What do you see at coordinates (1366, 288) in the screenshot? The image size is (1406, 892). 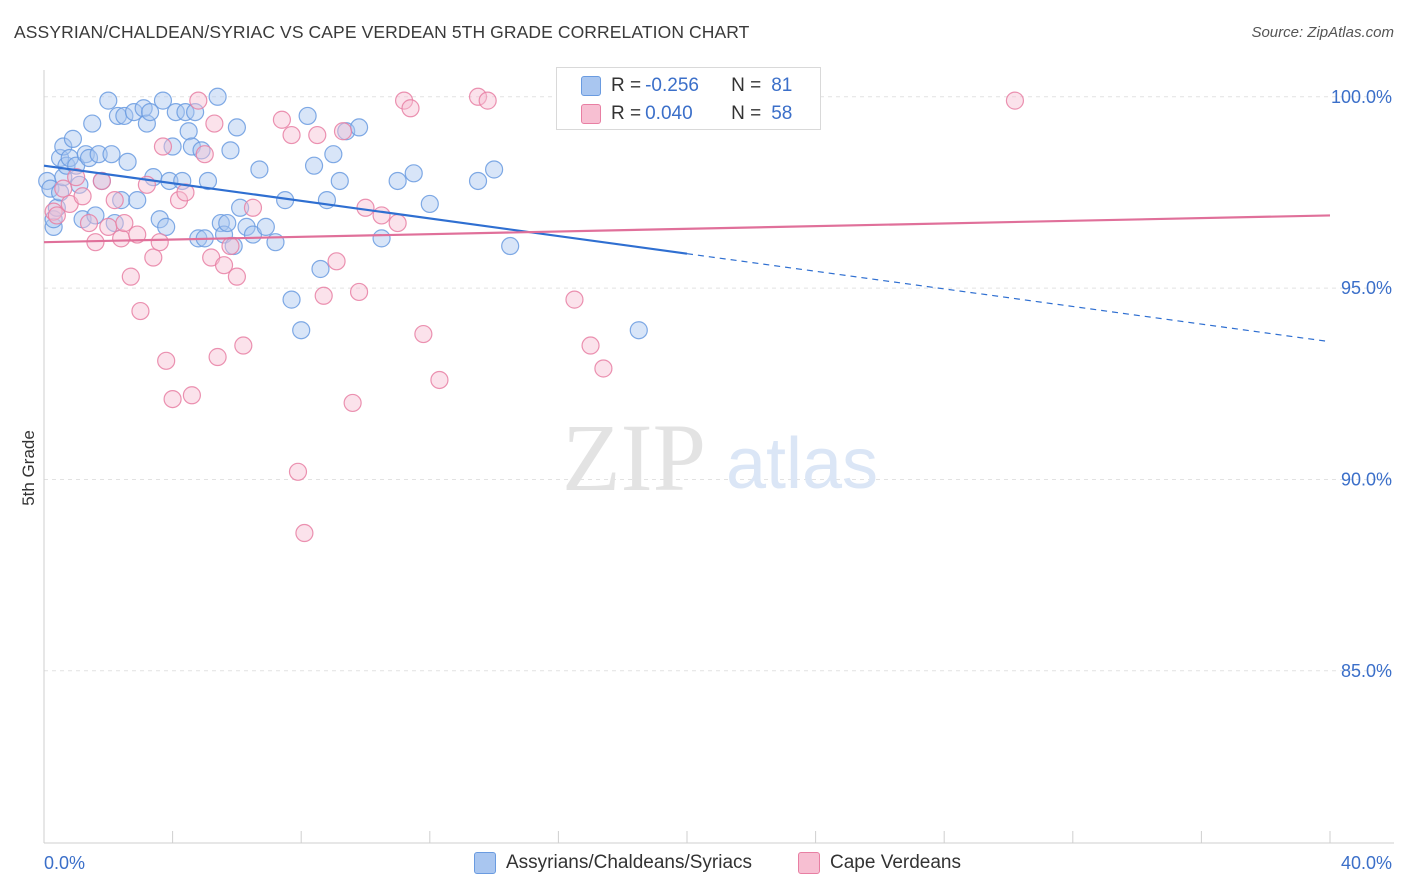 I see `y-tick-label: 95.0%` at bounding box center [1366, 288].